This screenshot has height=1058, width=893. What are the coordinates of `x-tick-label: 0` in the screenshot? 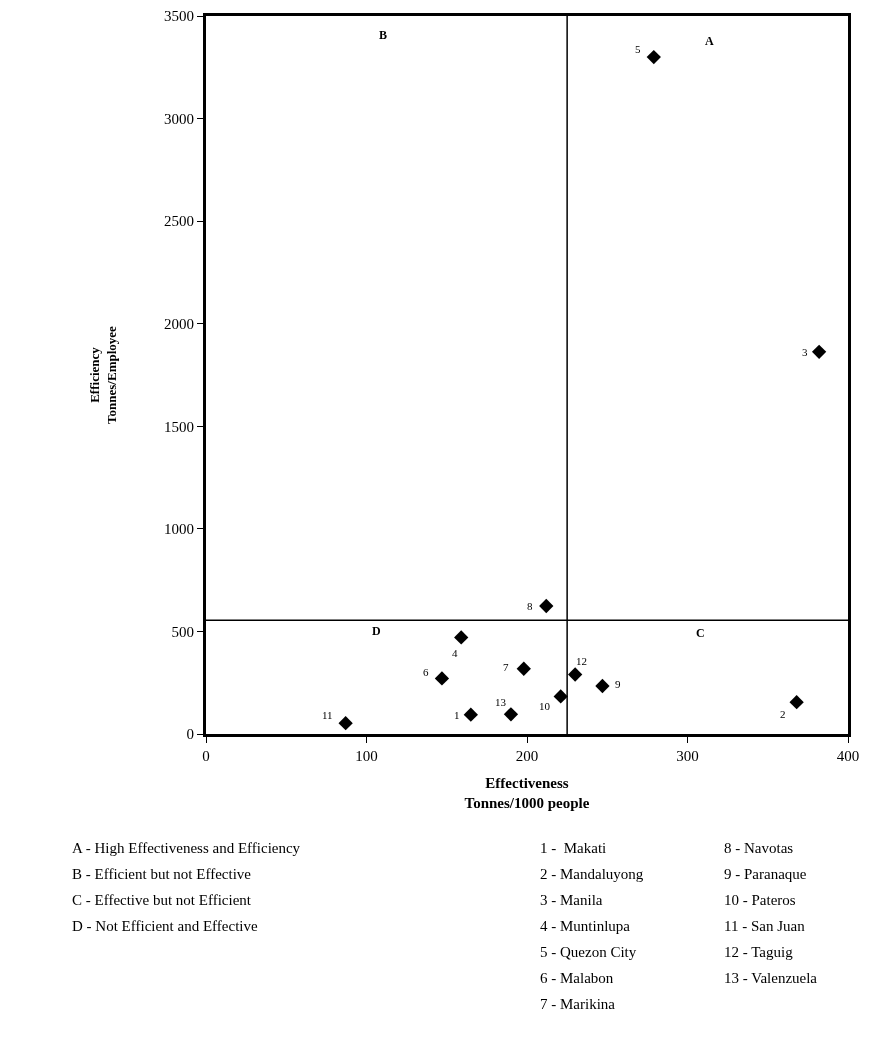 It's located at (206, 756).